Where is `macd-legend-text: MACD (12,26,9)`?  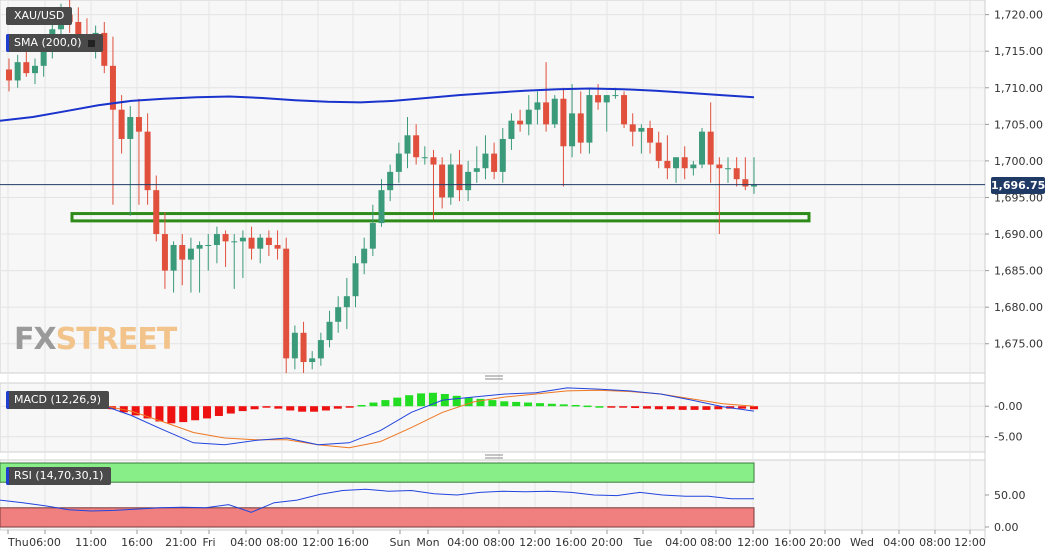 macd-legend-text: MACD (12,26,9) is located at coordinates (58, 399).